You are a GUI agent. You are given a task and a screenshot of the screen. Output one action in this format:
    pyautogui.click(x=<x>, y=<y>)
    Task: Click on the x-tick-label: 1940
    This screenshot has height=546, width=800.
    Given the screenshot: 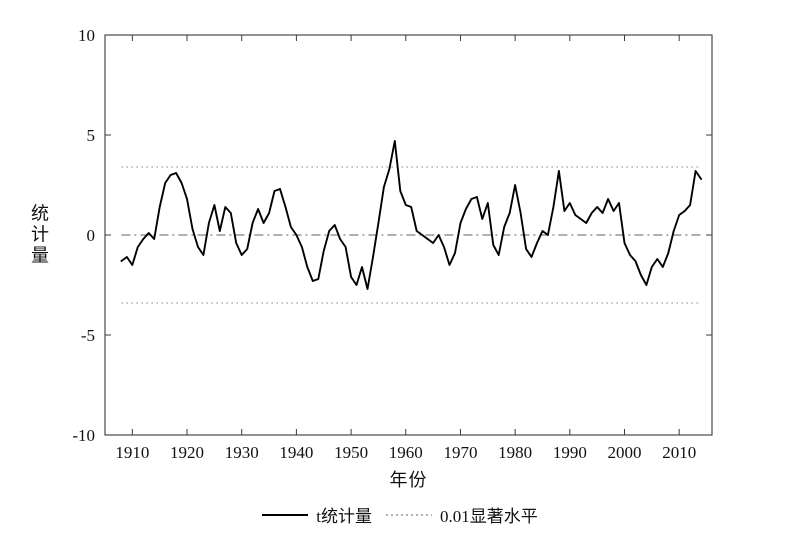 What is the action you would take?
    pyautogui.click(x=296, y=452)
    